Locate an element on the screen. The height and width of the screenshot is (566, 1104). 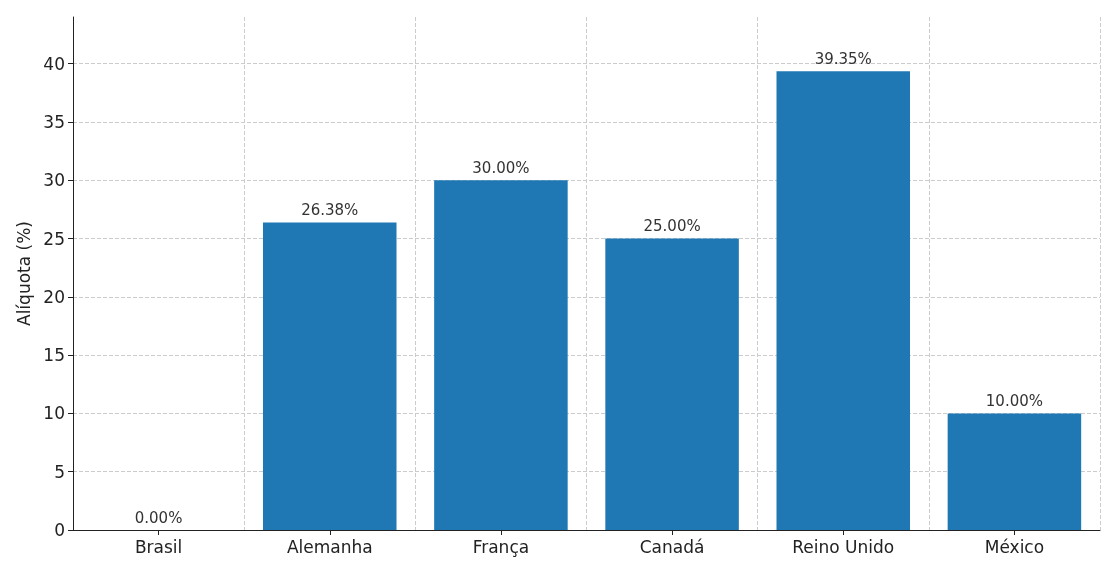
y-tick-label: 20 is located at coordinates (54, 296).